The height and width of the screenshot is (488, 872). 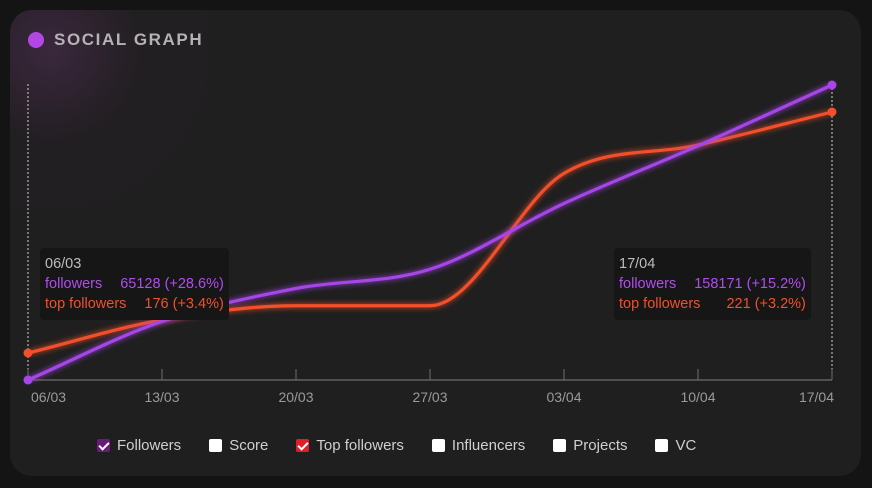 I want to click on tooltip-value: 158171 (+15.2%), so click(x=750, y=284).